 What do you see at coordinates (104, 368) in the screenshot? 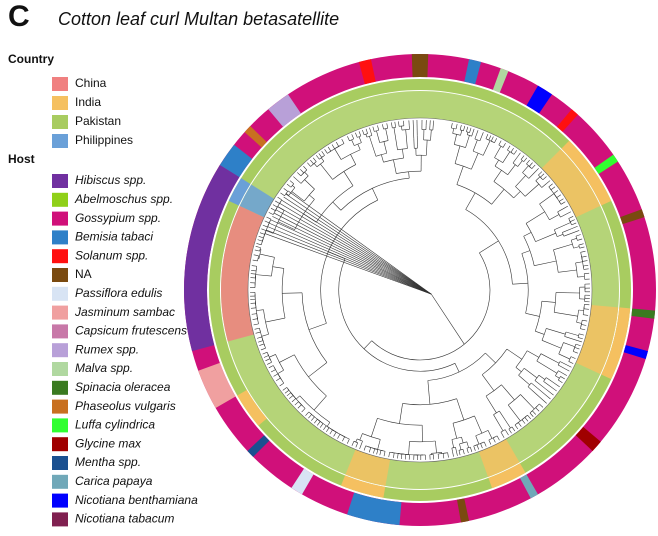
I see `legend-label: Malva spp.` at bounding box center [104, 368].